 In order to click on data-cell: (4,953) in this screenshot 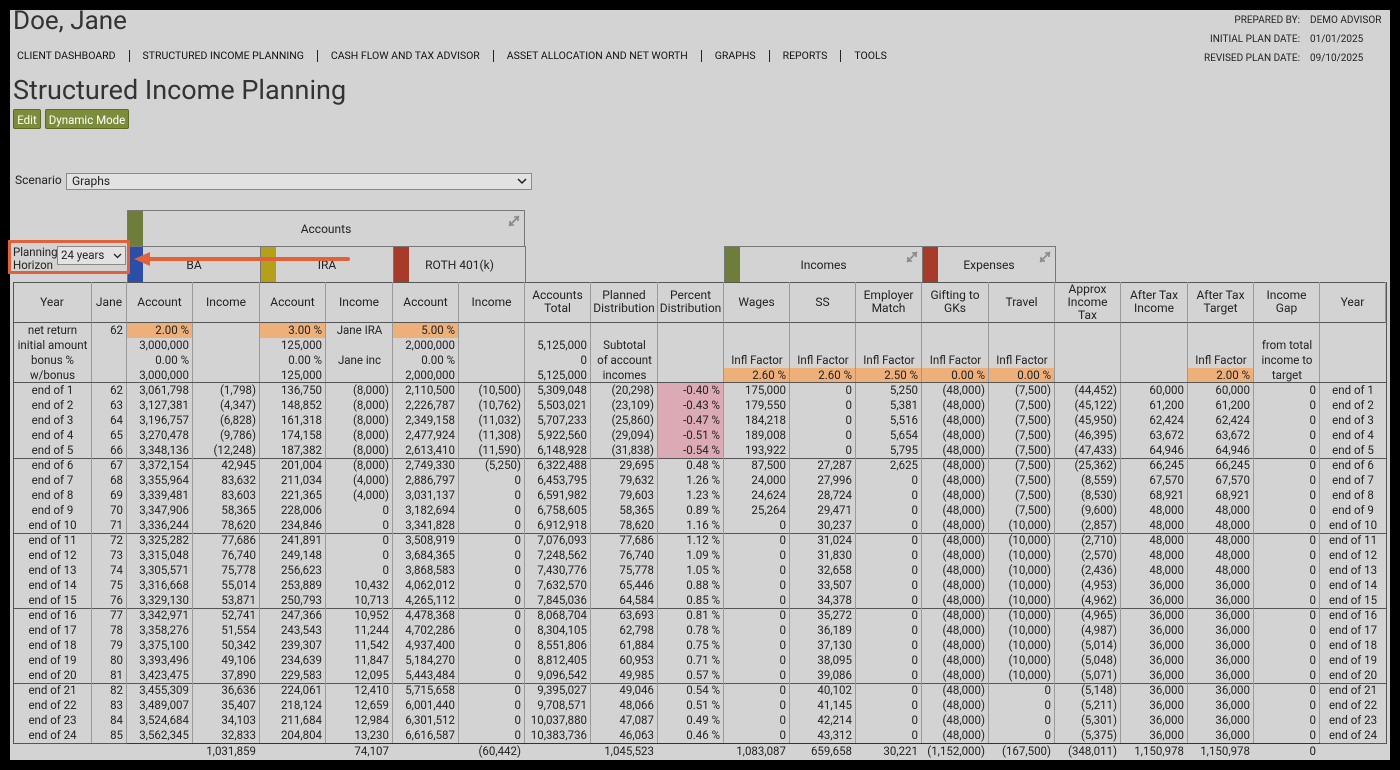, I will do `click(1098, 585)`.